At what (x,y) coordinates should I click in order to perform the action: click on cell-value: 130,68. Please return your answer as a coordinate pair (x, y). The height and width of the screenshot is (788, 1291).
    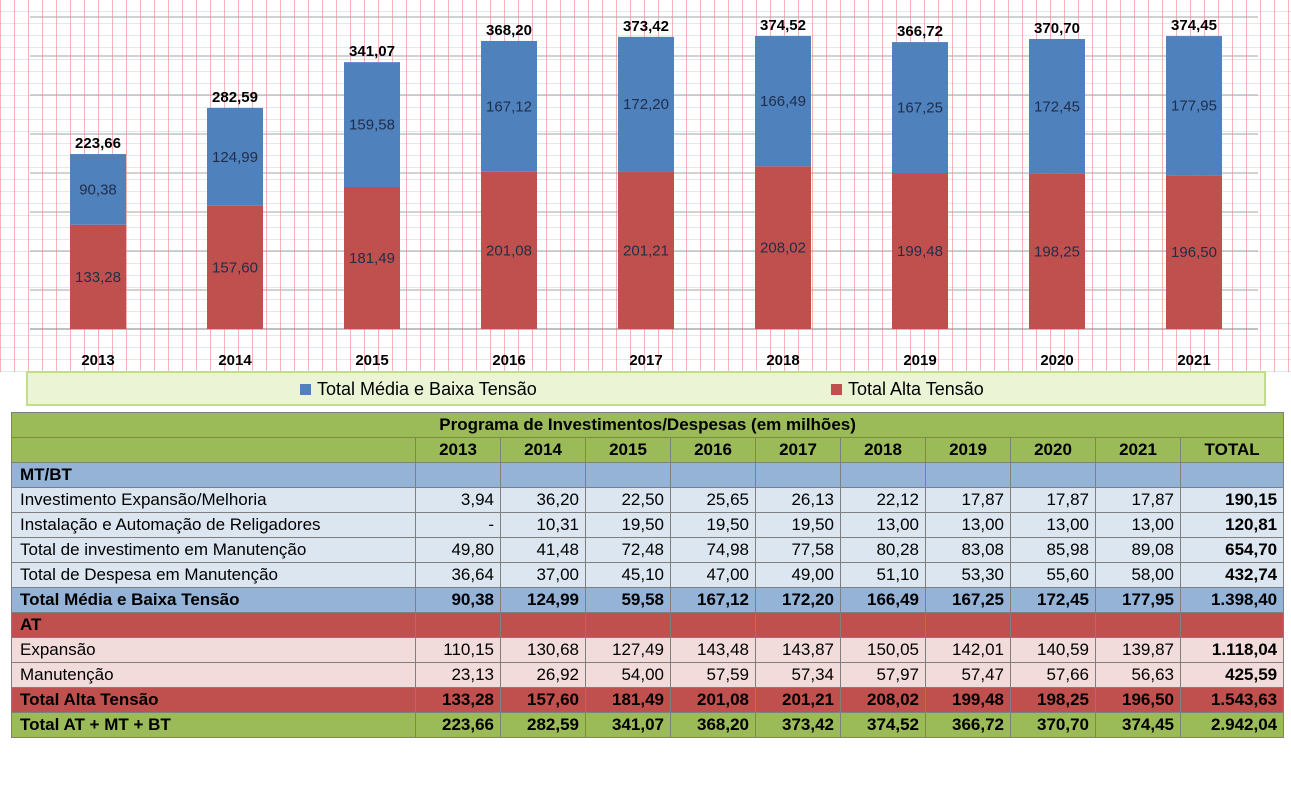
    Looking at the image, I should click on (543, 650).